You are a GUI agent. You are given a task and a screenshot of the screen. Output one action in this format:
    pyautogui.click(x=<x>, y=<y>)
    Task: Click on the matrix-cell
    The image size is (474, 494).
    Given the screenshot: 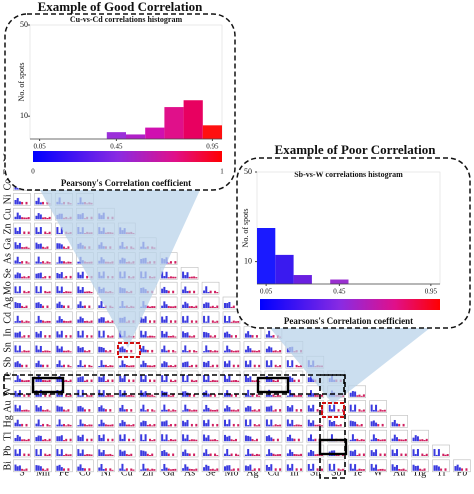 What is the action you would take?
    pyautogui.click(x=420, y=451)
    